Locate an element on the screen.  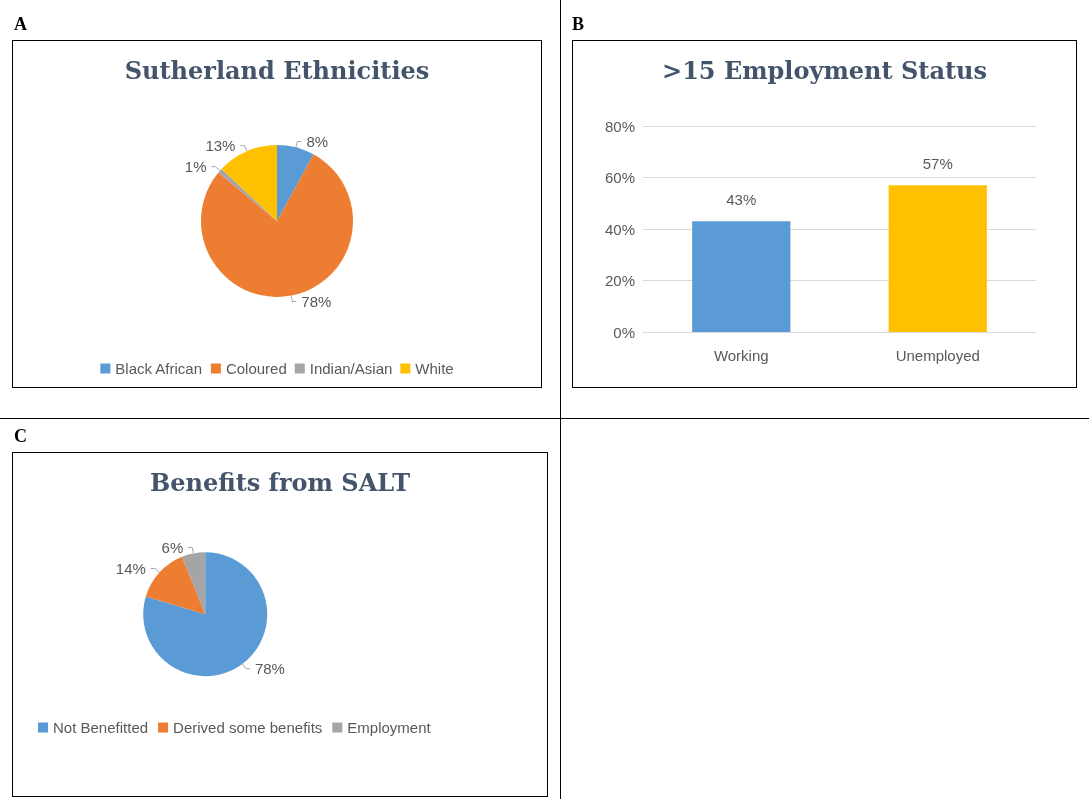
text: C is located at coordinates (20, 436).